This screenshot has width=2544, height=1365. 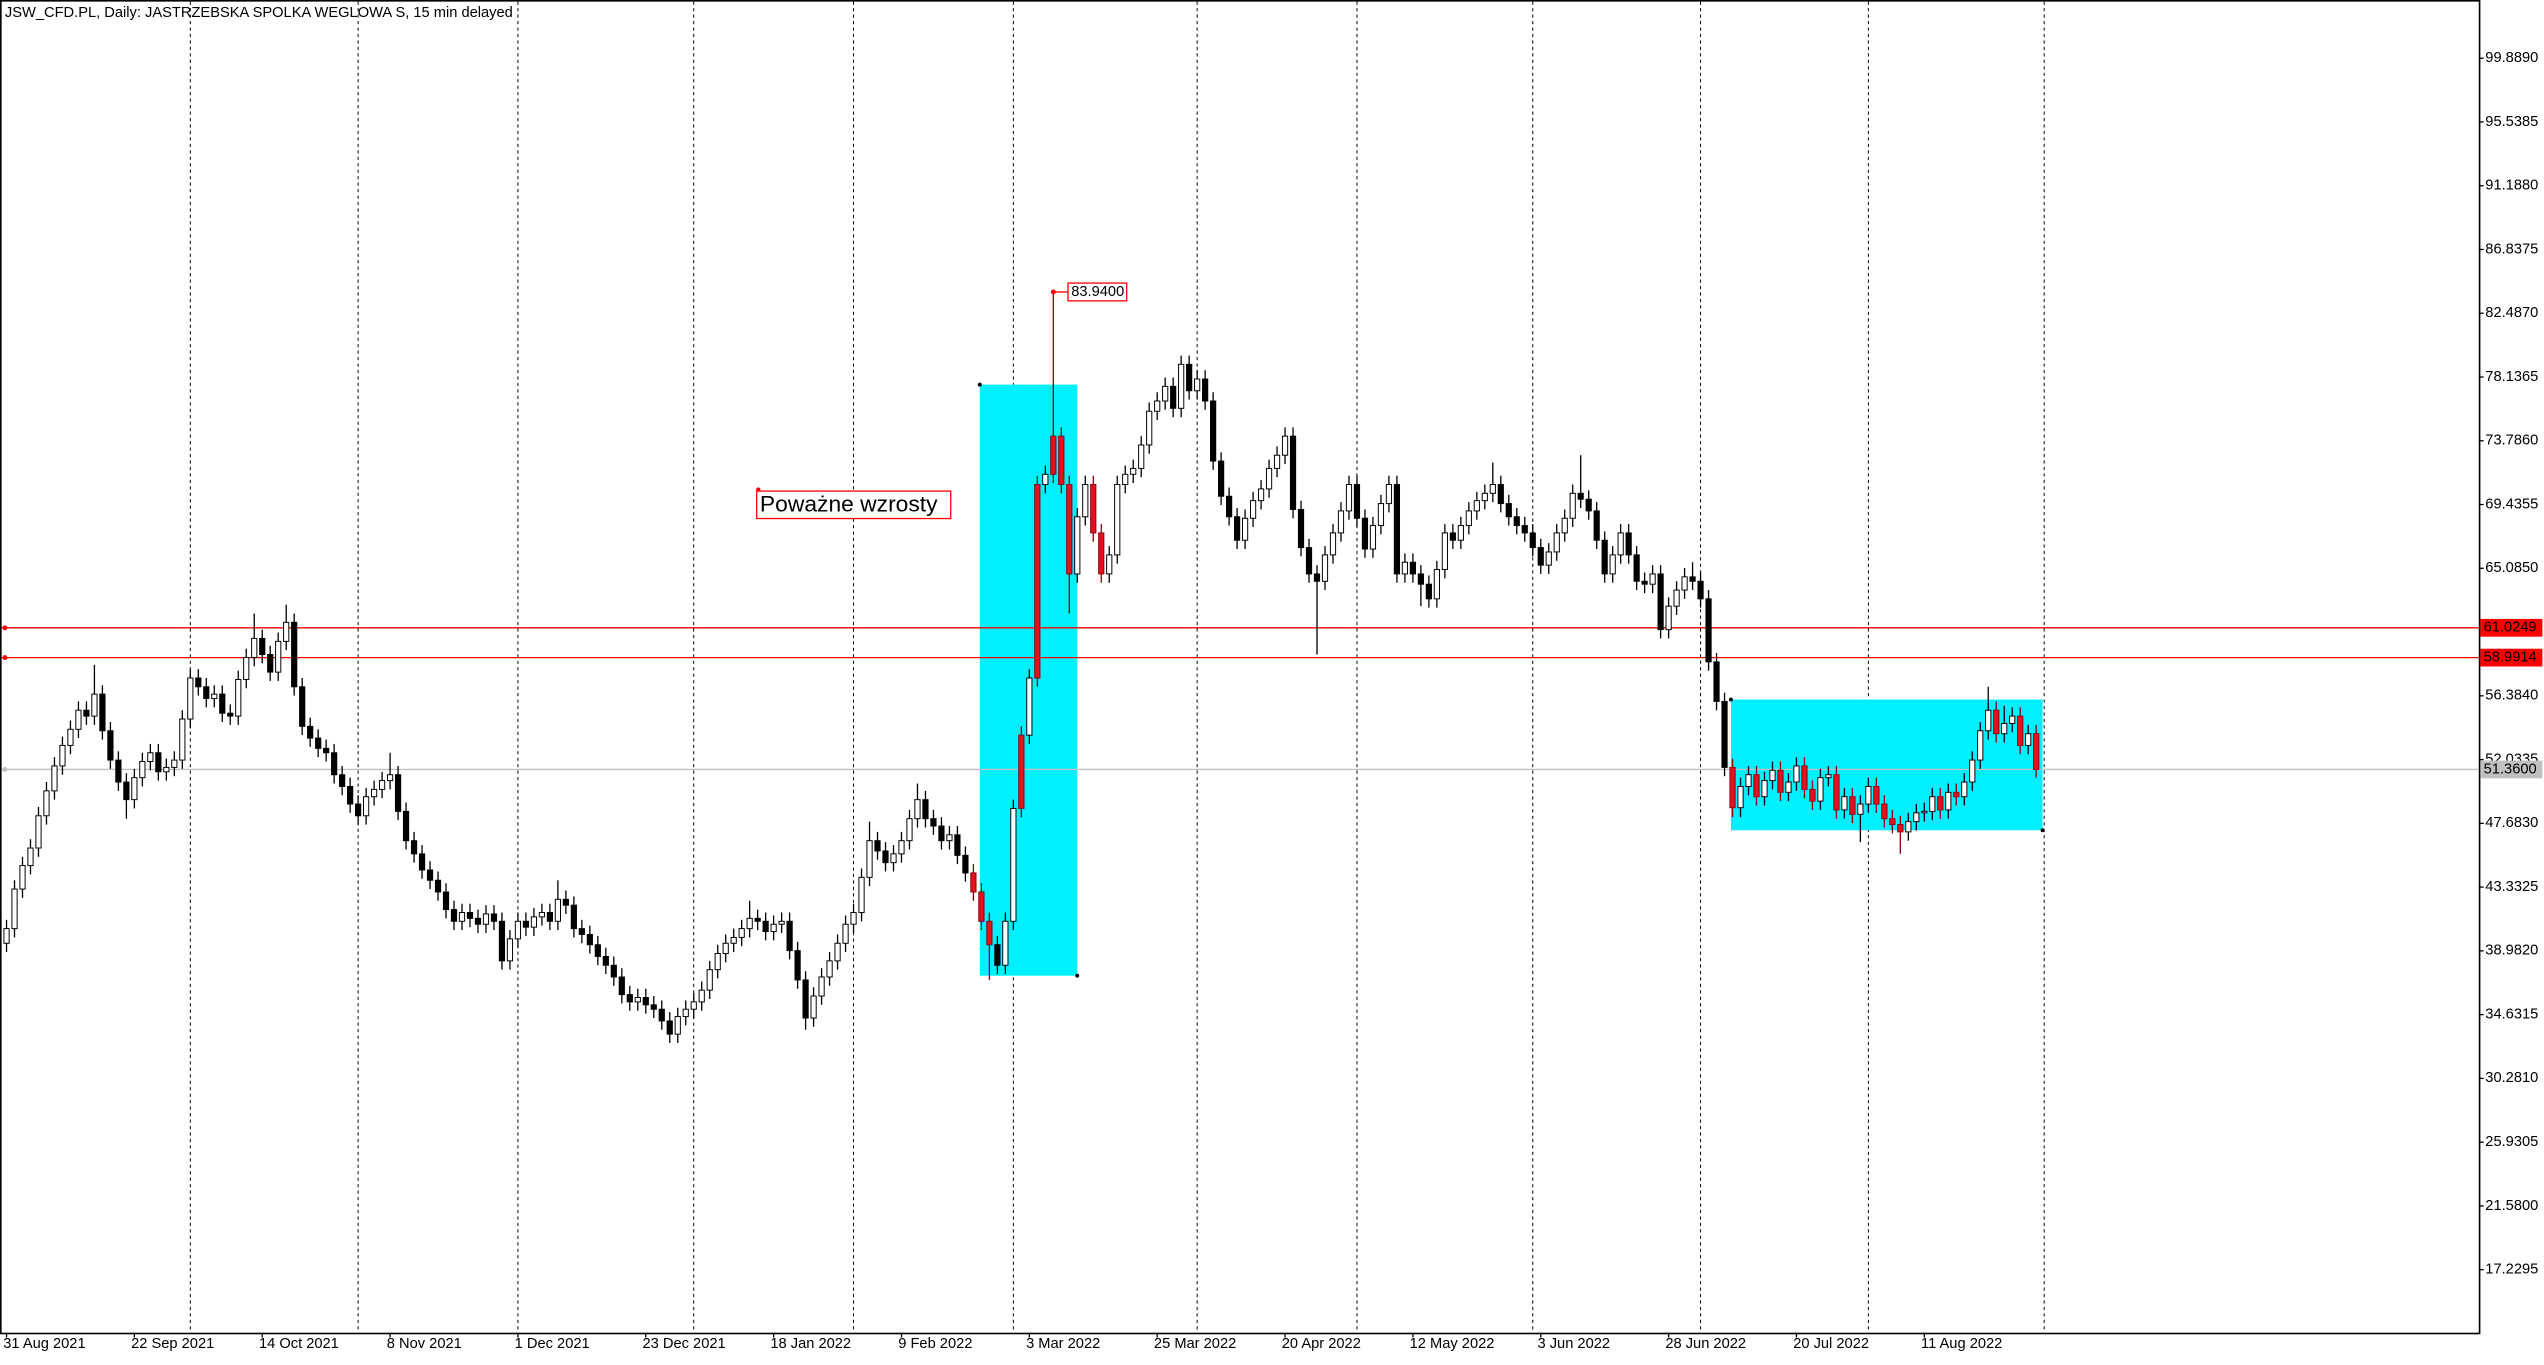 What do you see at coordinates (2511, 1015) in the screenshot?
I see `y-tick-label: 34.6315` at bounding box center [2511, 1015].